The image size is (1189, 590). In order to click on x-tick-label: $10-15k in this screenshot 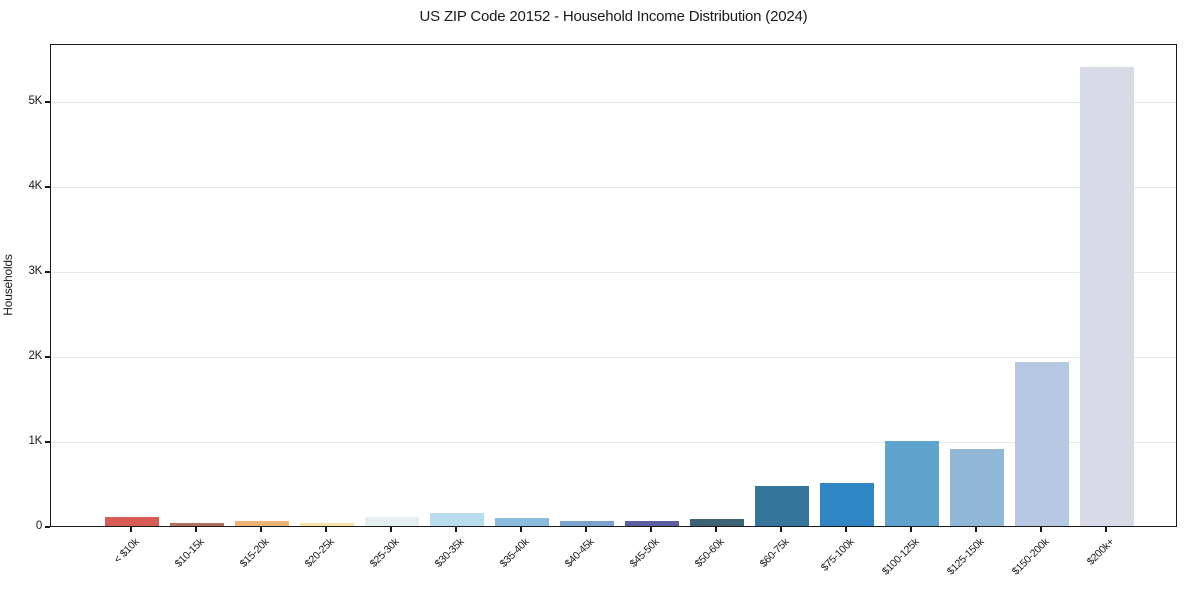, I will do `click(189, 553)`.